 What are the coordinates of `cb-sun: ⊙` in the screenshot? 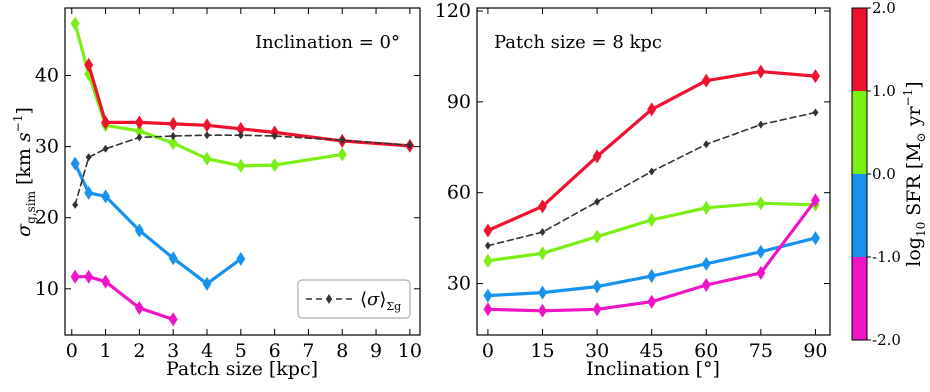 It's located at (921, 137).